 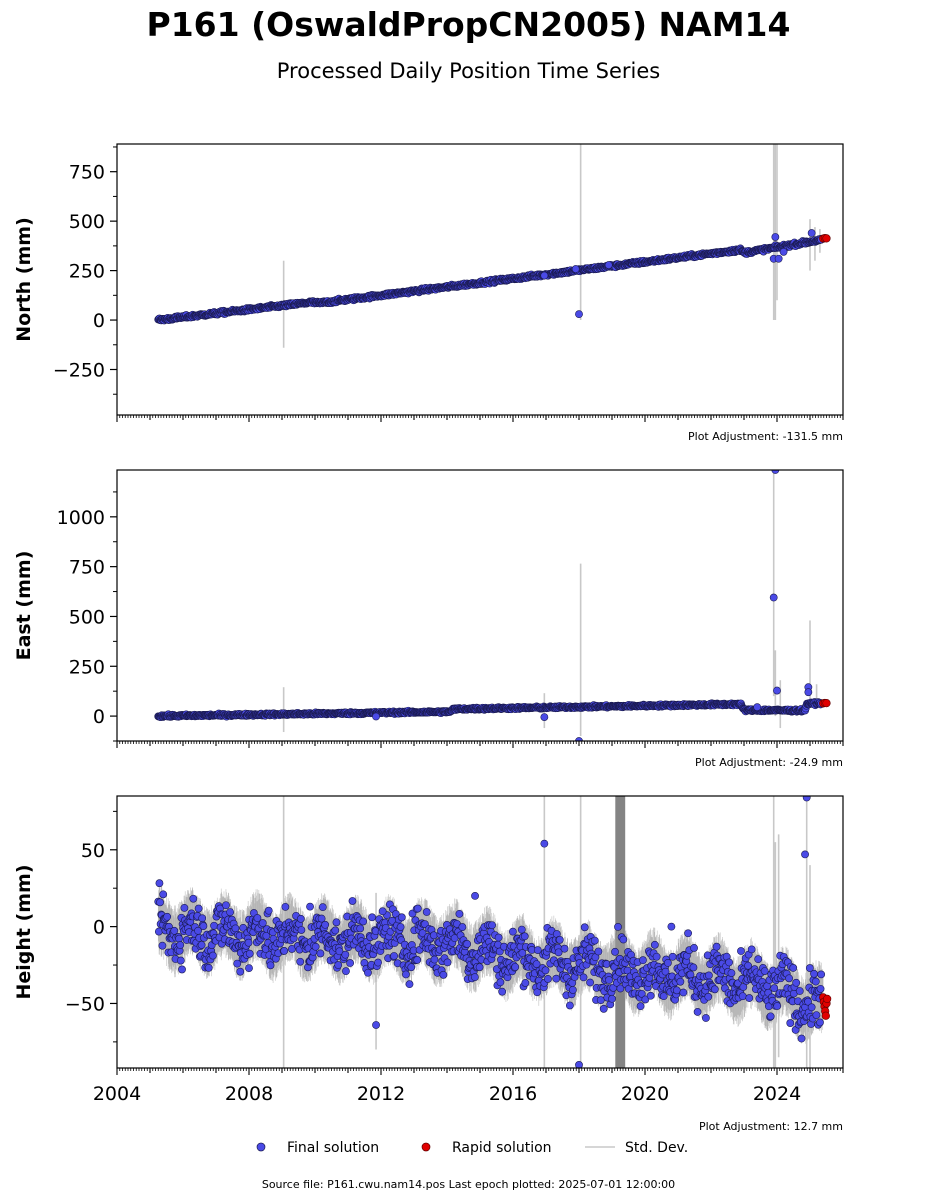 I want to click on y-tick-label: 750, so click(x=87, y=173).